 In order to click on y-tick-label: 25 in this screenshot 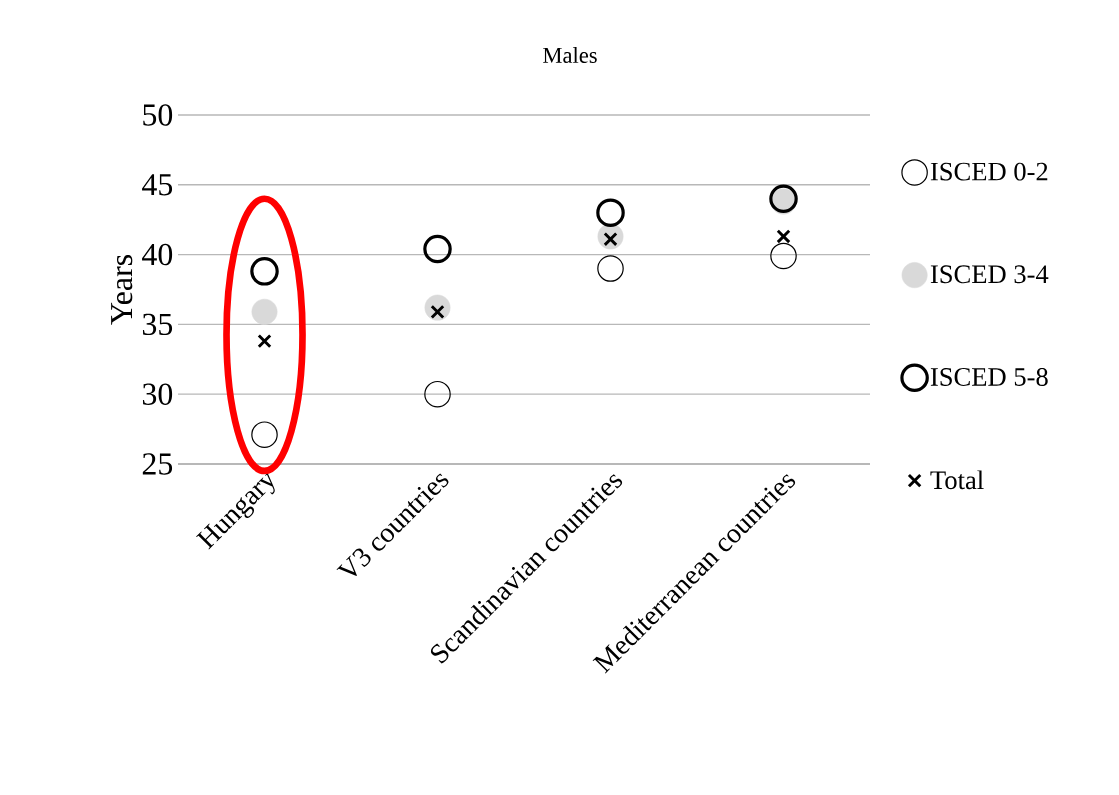, I will do `click(157, 464)`.